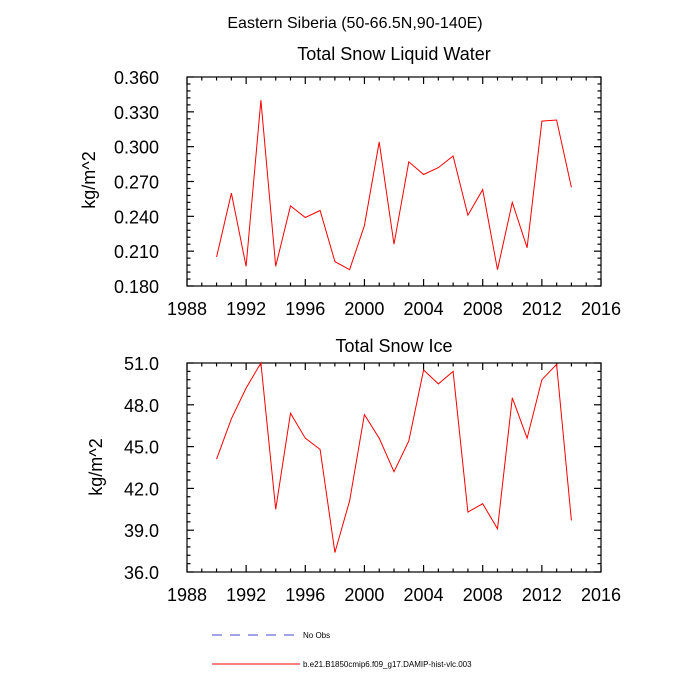 This screenshot has height=700, width=700. What do you see at coordinates (141, 489) in the screenshot?
I see `y-tick-label: 42.0` at bounding box center [141, 489].